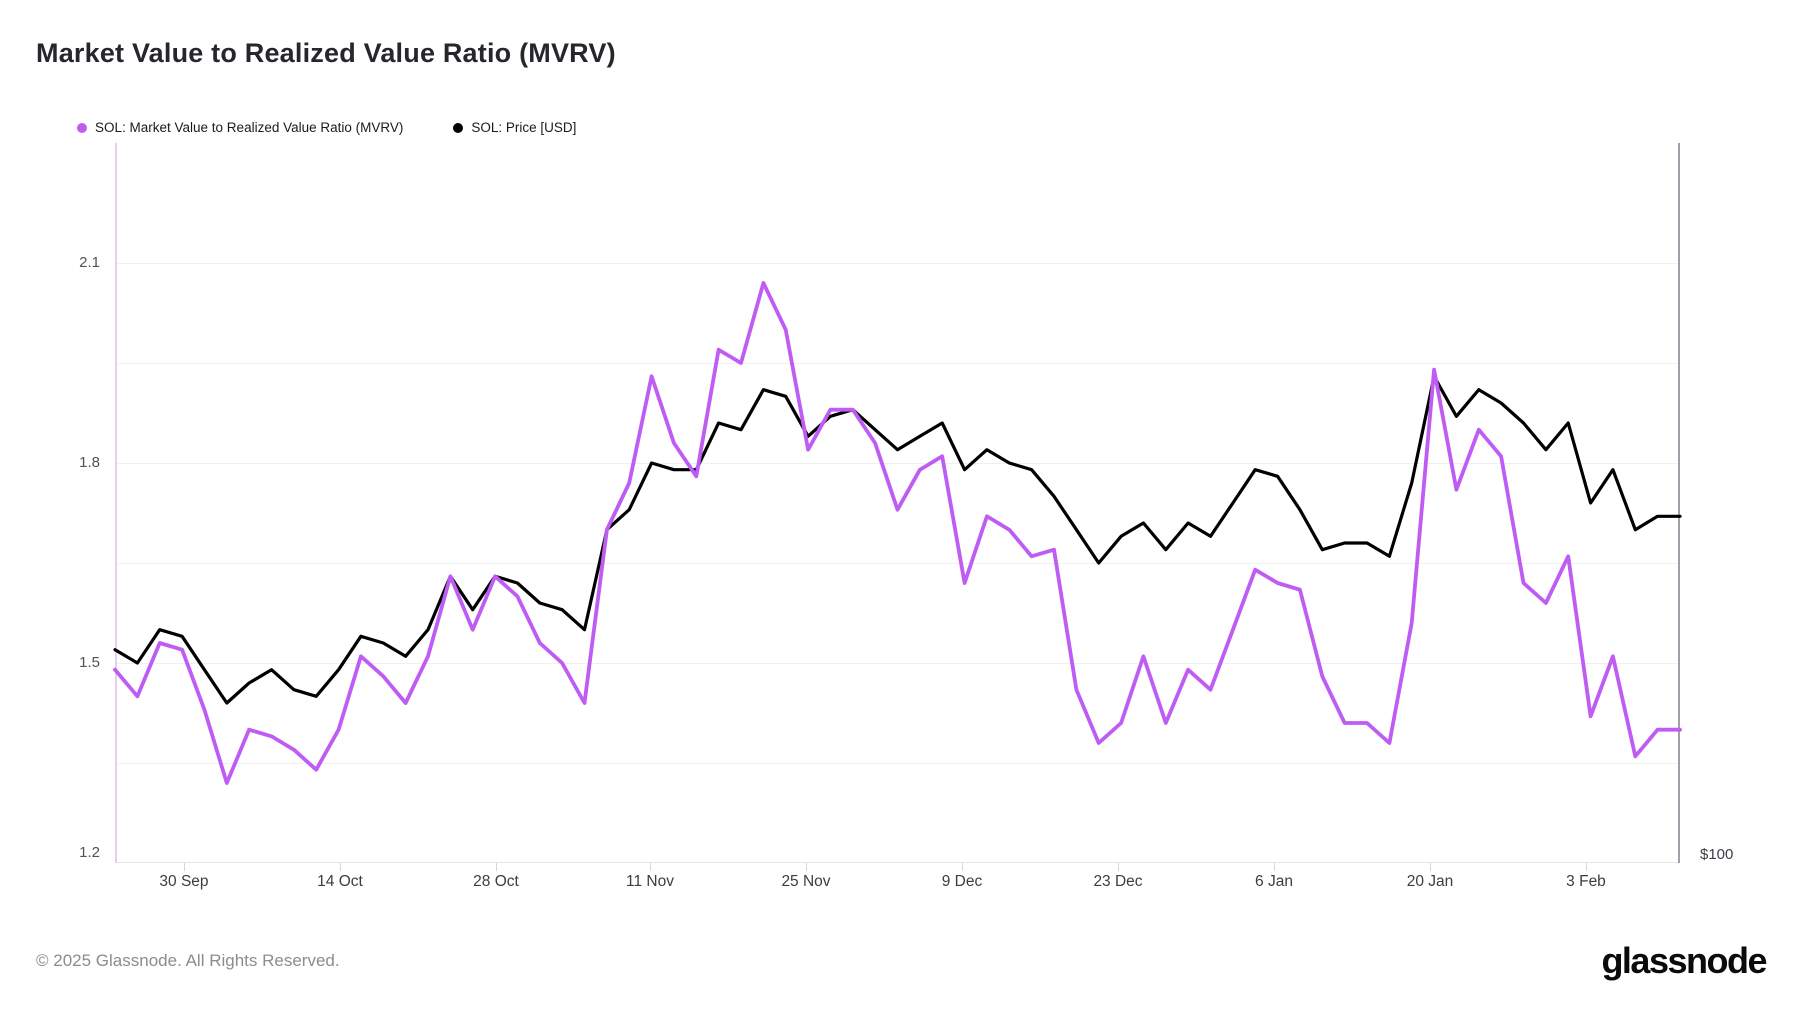 Image resolution: width=1800 pixels, height=1013 pixels. I want to click on y-axis-tick-label: 1.8, so click(89, 462).